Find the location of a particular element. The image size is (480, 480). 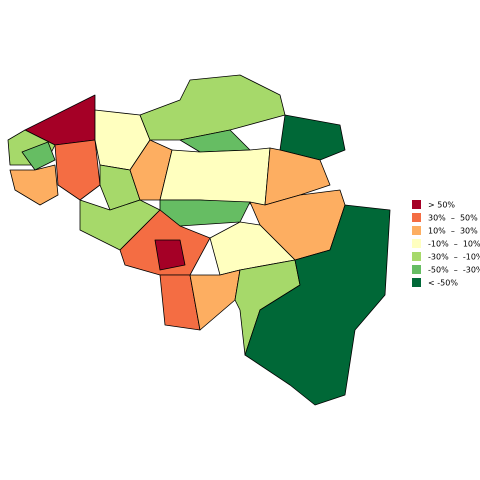

legend-label: 10% – 30% is located at coordinates (453, 231).